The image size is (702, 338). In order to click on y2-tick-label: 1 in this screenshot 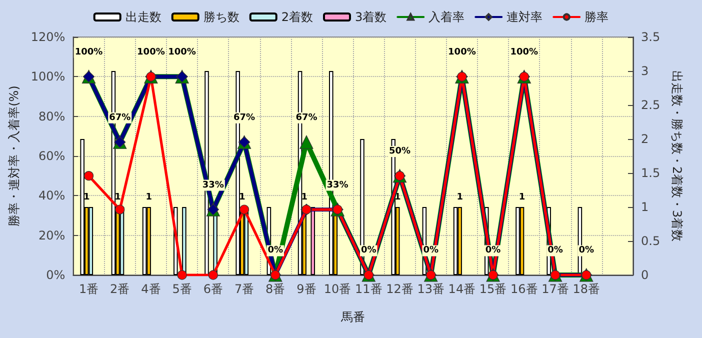, I will do `click(645, 207)`.